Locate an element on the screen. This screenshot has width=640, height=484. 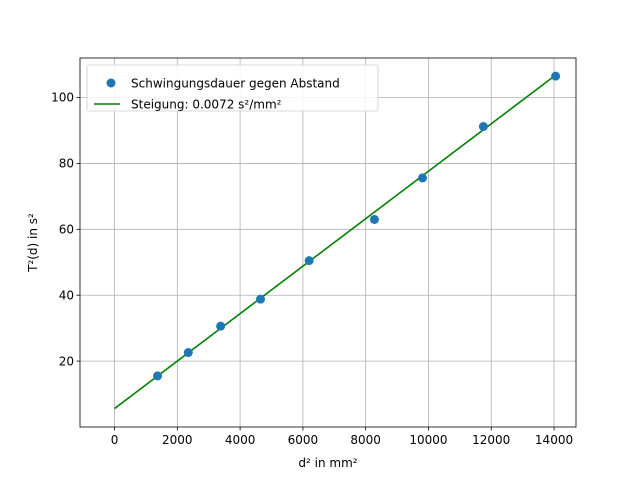
x-tick-label: 10000 is located at coordinates (428, 440).